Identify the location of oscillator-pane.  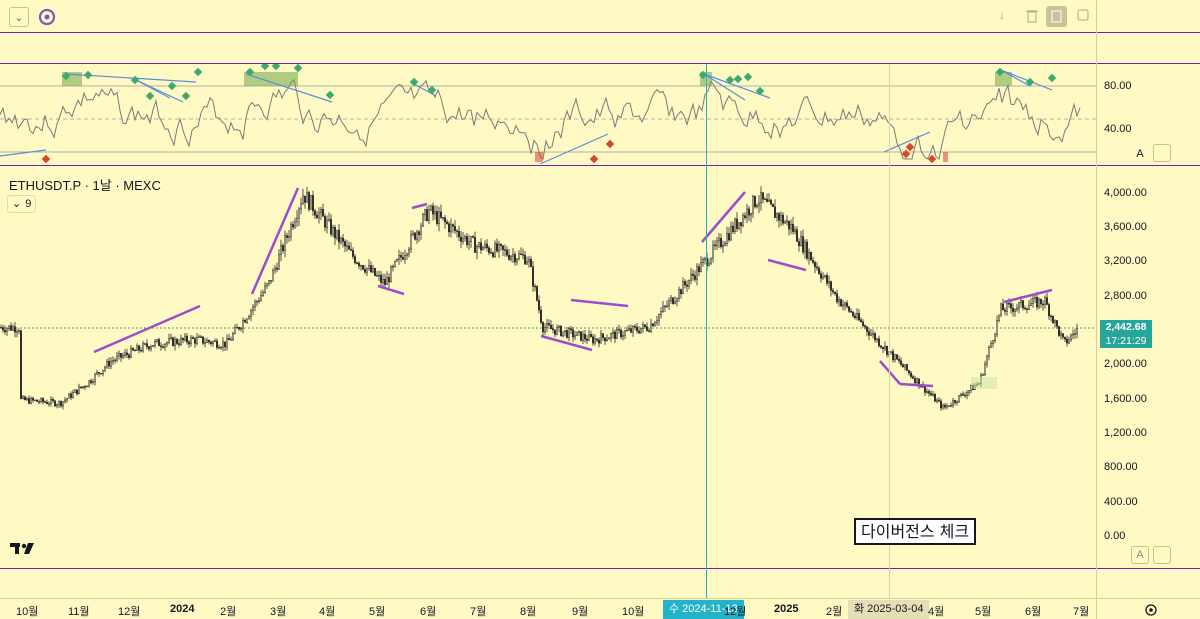
(548, 114).